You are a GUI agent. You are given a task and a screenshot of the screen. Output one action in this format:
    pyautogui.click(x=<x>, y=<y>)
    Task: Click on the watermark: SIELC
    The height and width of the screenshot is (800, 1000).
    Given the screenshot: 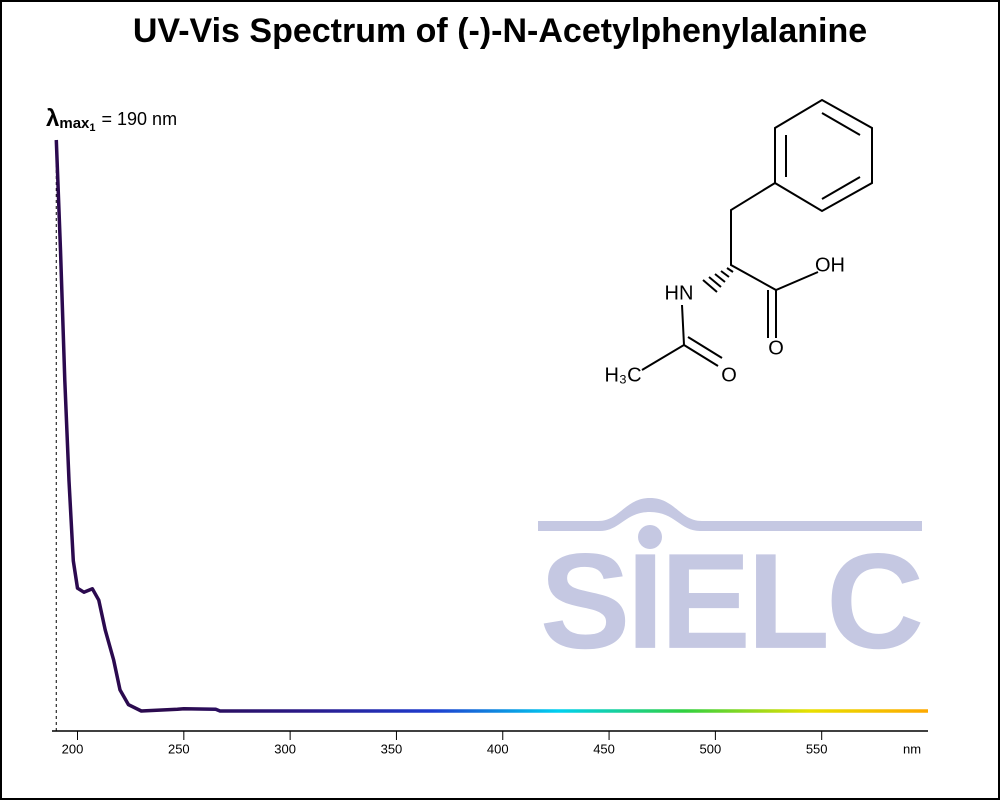 What is the action you would take?
    pyautogui.click(x=731, y=587)
    